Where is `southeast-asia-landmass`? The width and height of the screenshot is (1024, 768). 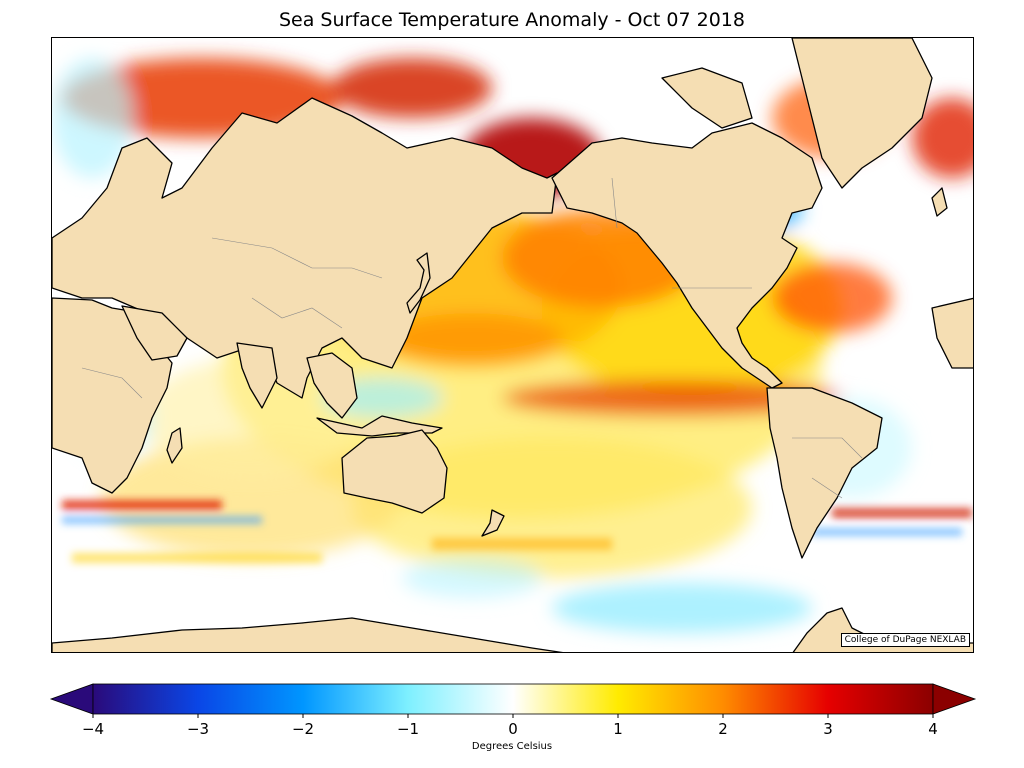 southeast-asia-landmass is located at coordinates (332, 385).